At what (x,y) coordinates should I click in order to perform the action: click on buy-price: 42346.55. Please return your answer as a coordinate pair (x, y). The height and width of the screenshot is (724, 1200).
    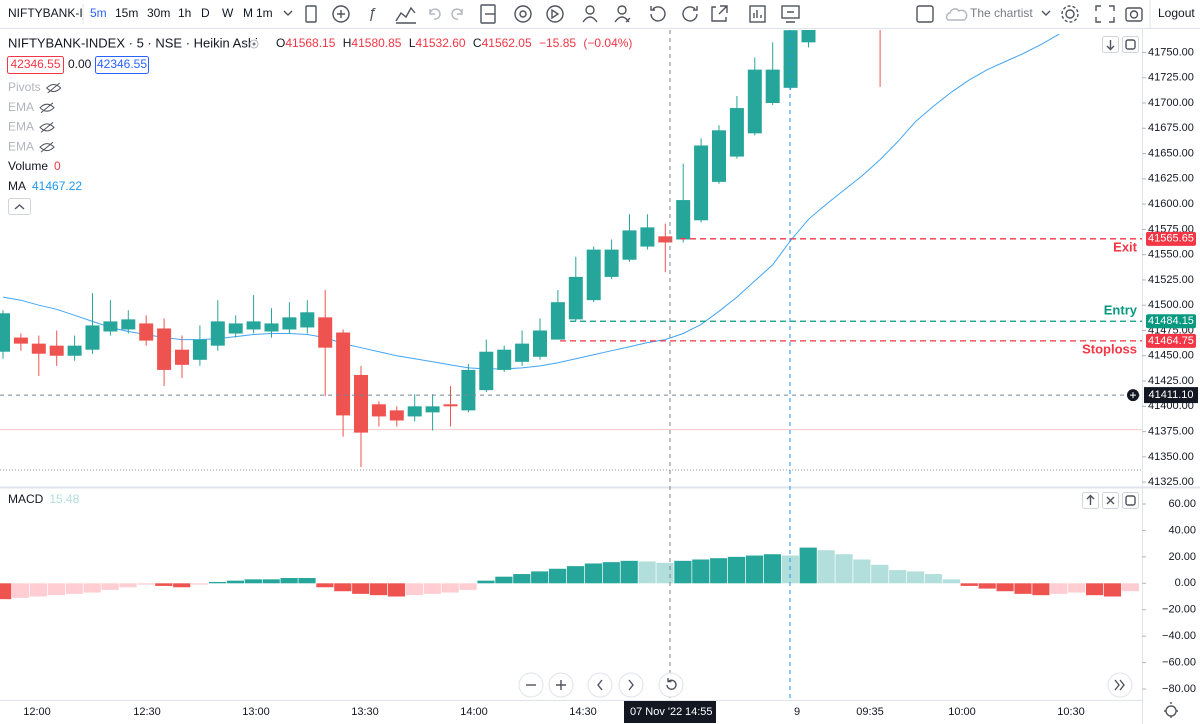
    Looking at the image, I should click on (122, 64).